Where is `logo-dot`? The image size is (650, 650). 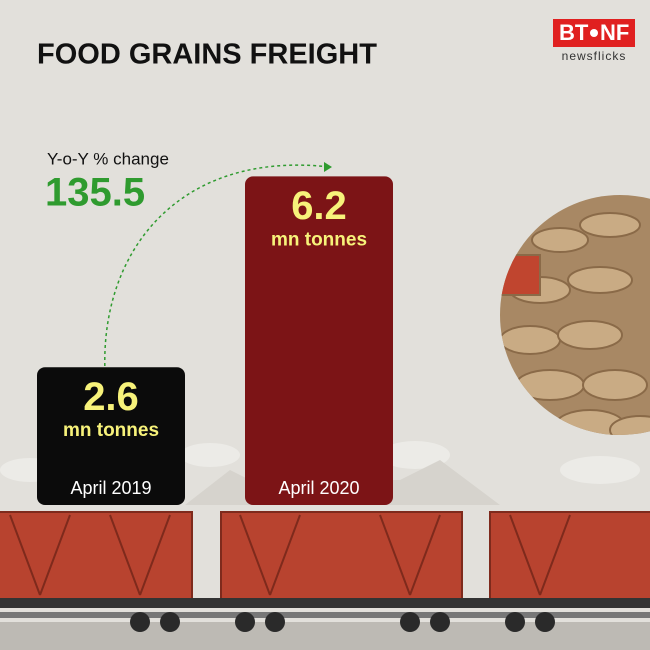 logo-dot is located at coordinates (594, 33).